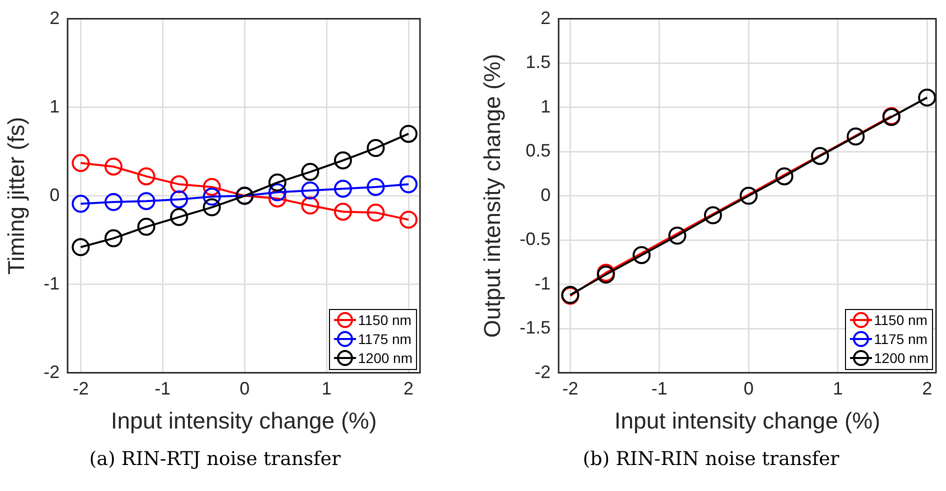 The height and width of the screenshot is (491, 946). What do you see at coordinates (492, 196) in the screenshot?
I see `y-axis-title: Output intensity change (%)` at bounding box center [492, 196].